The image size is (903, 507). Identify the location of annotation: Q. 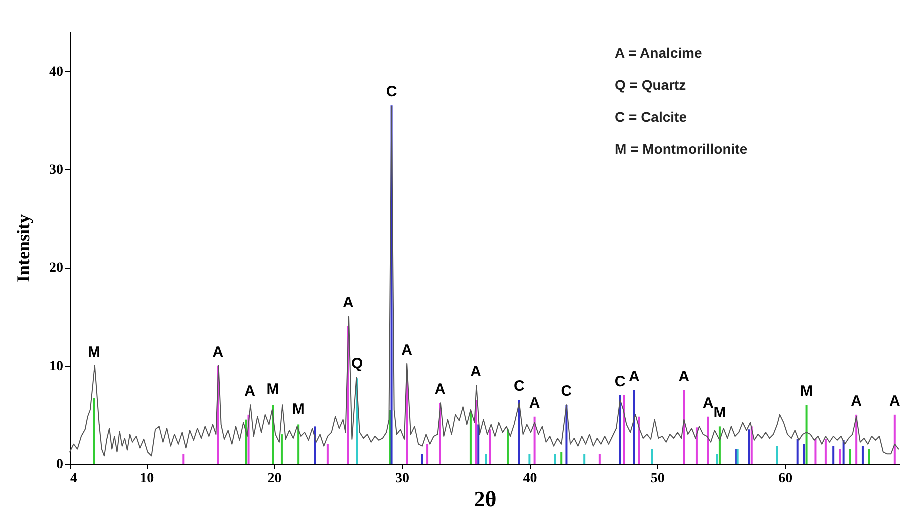
(357, 364).